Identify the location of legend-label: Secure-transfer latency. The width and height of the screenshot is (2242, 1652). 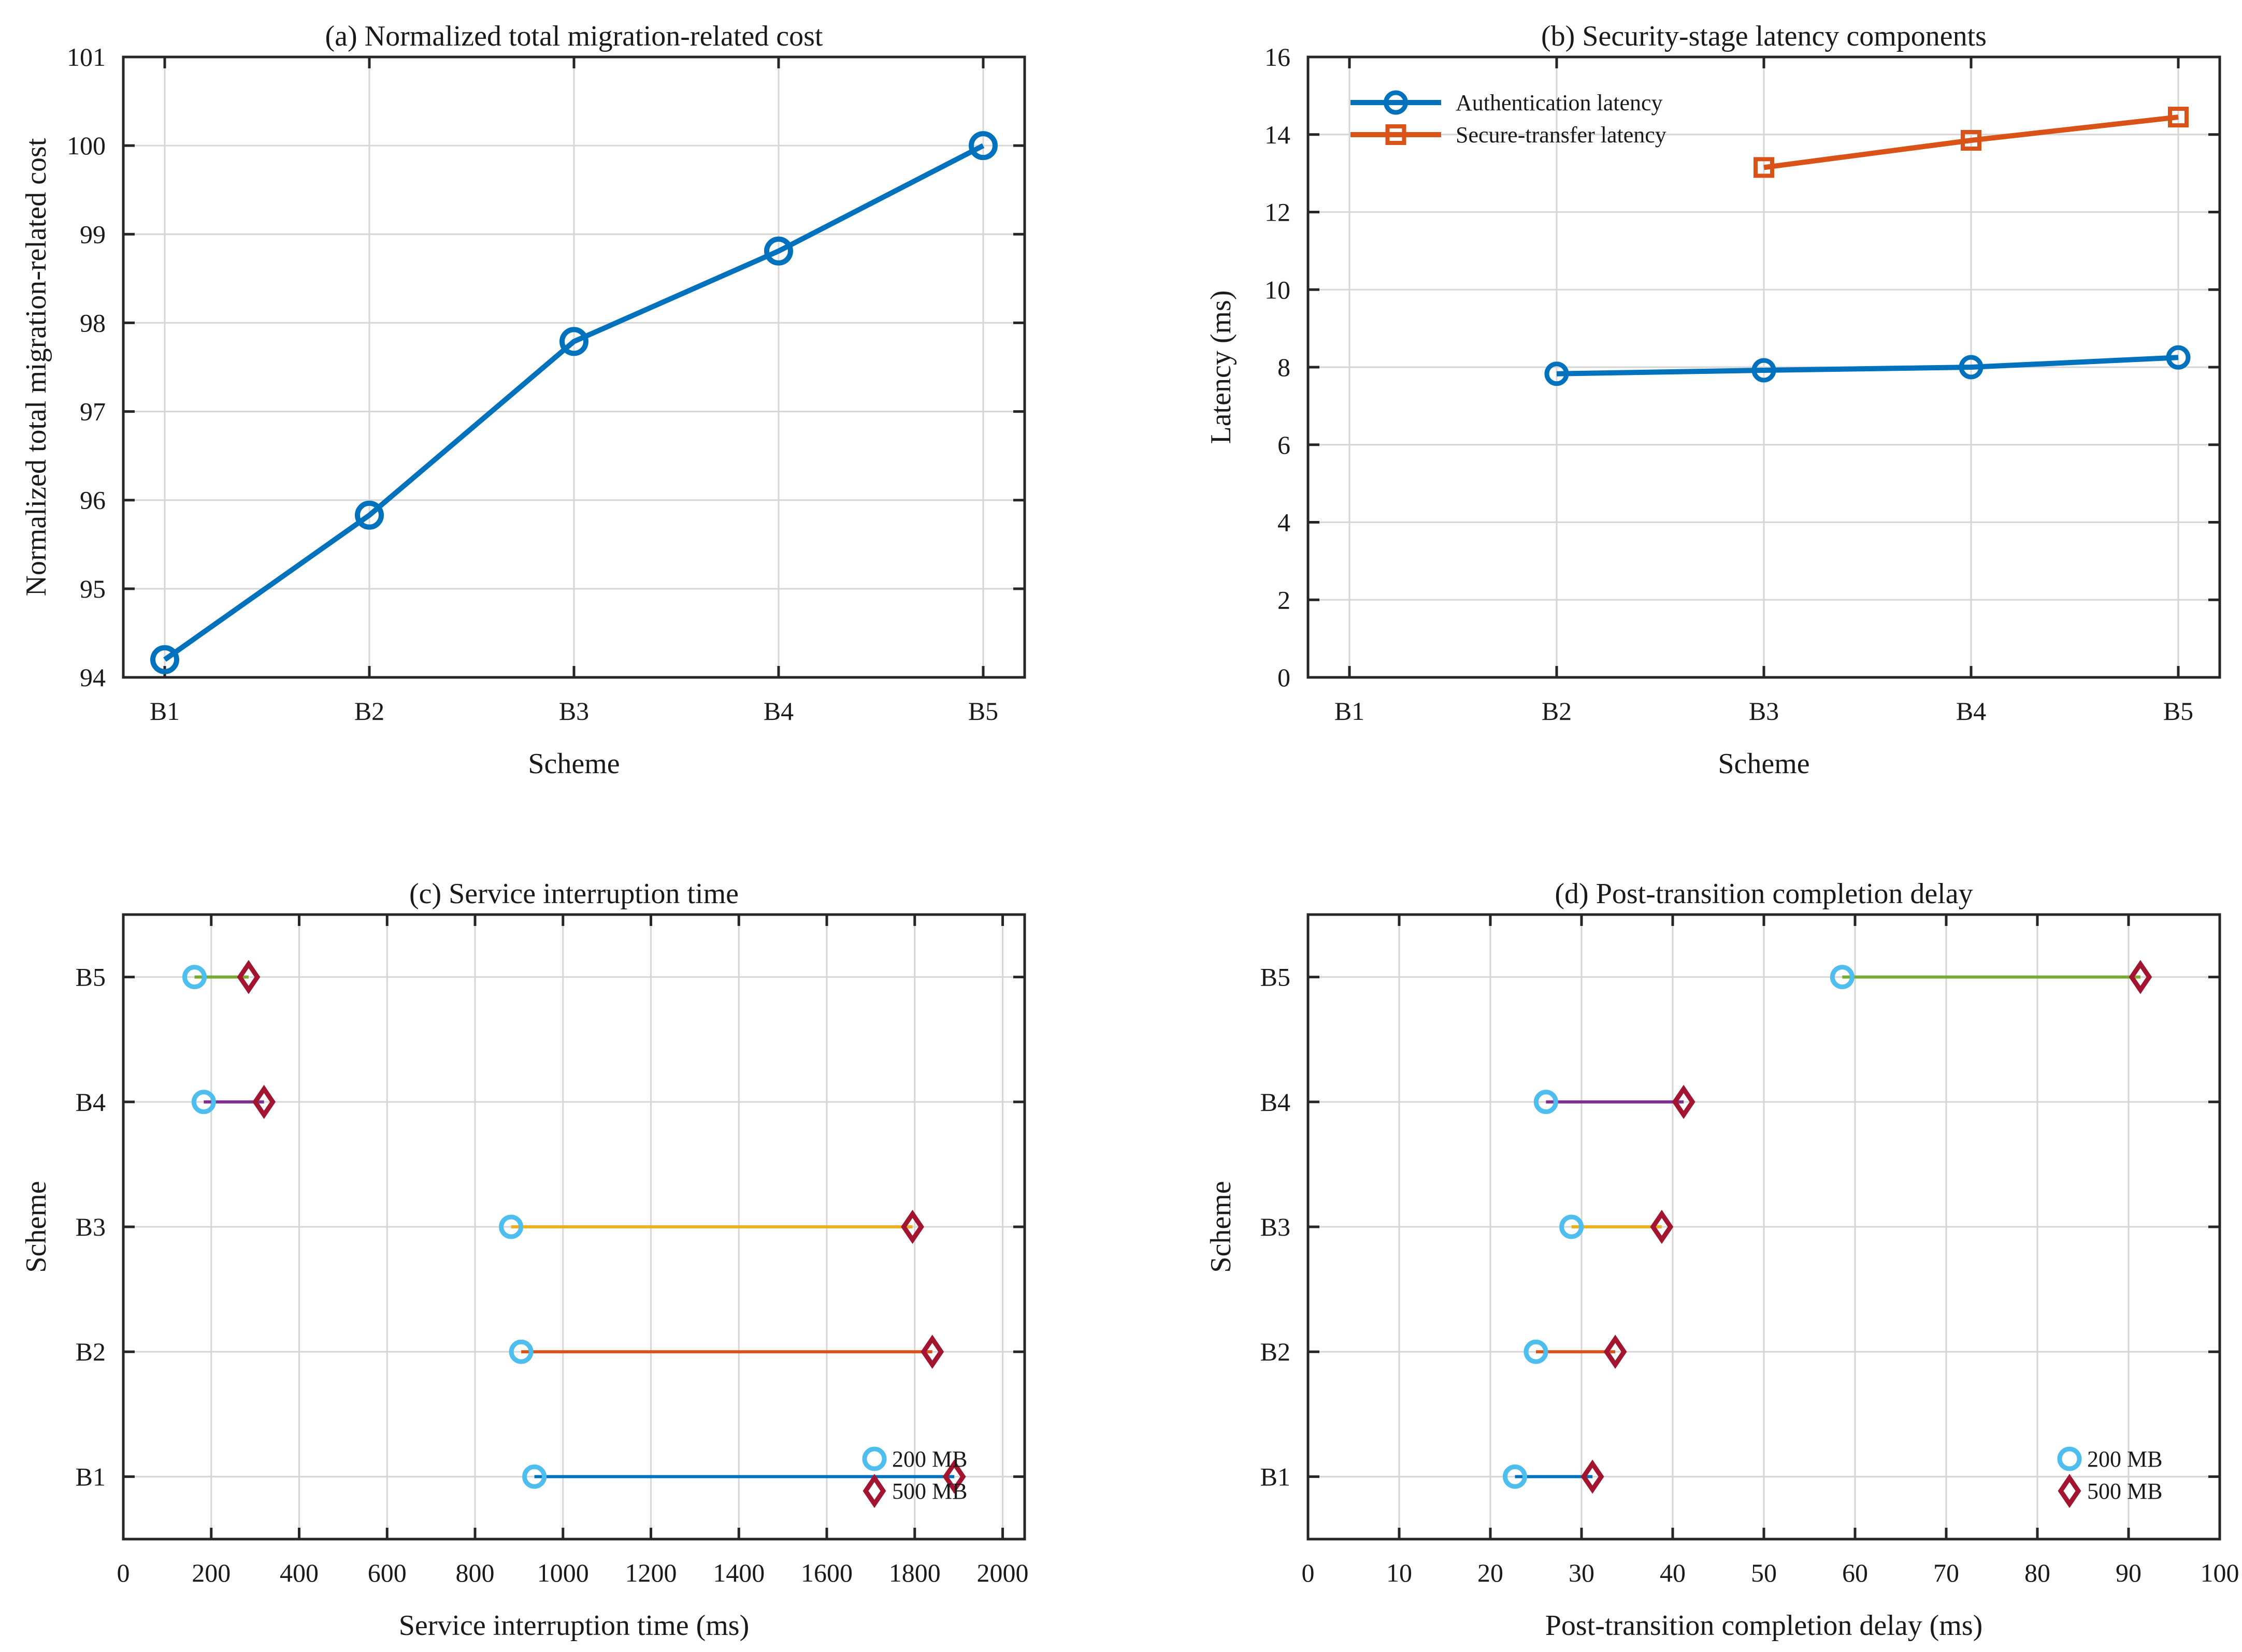
(1561, 135).